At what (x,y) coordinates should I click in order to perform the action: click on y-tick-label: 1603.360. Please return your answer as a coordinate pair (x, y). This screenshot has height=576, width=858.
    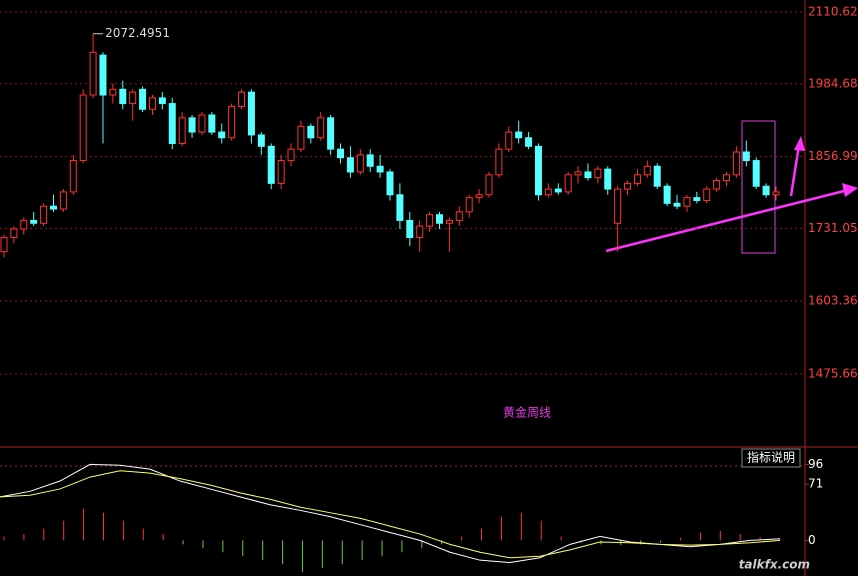
    Looking at the image, I should click on (833, 301).